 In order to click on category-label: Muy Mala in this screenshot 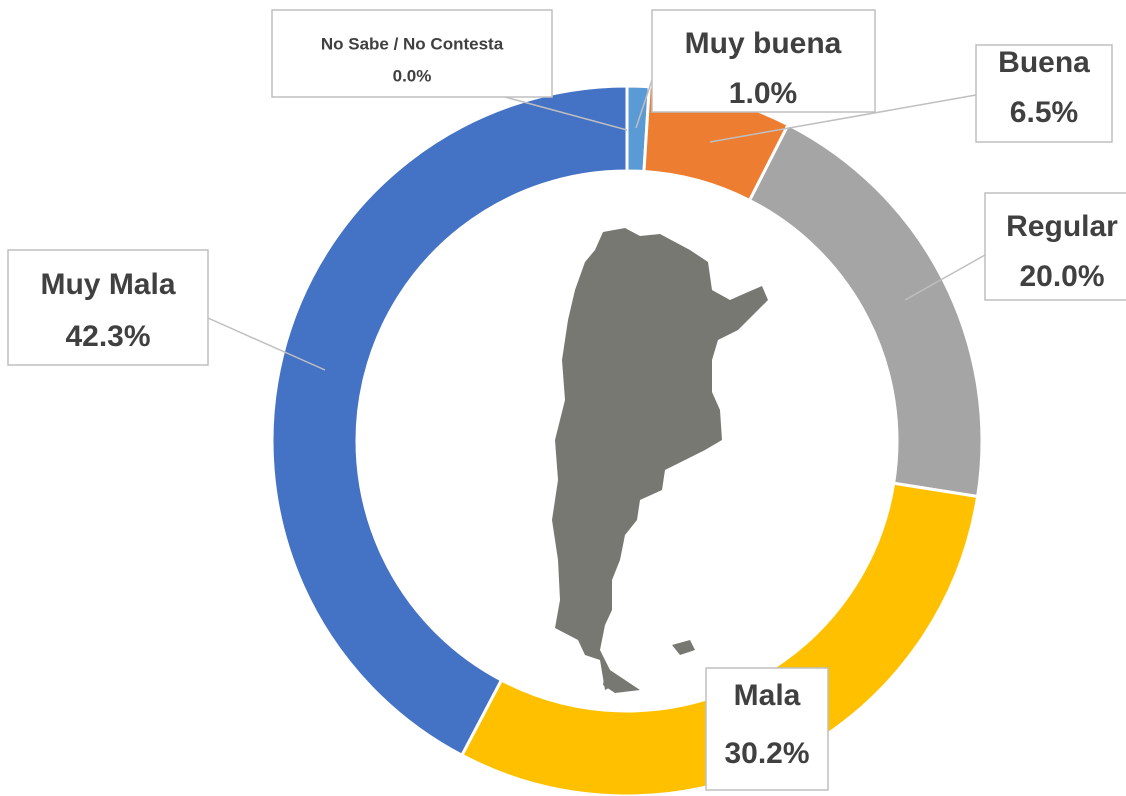, I will do `click(107, 284)`.